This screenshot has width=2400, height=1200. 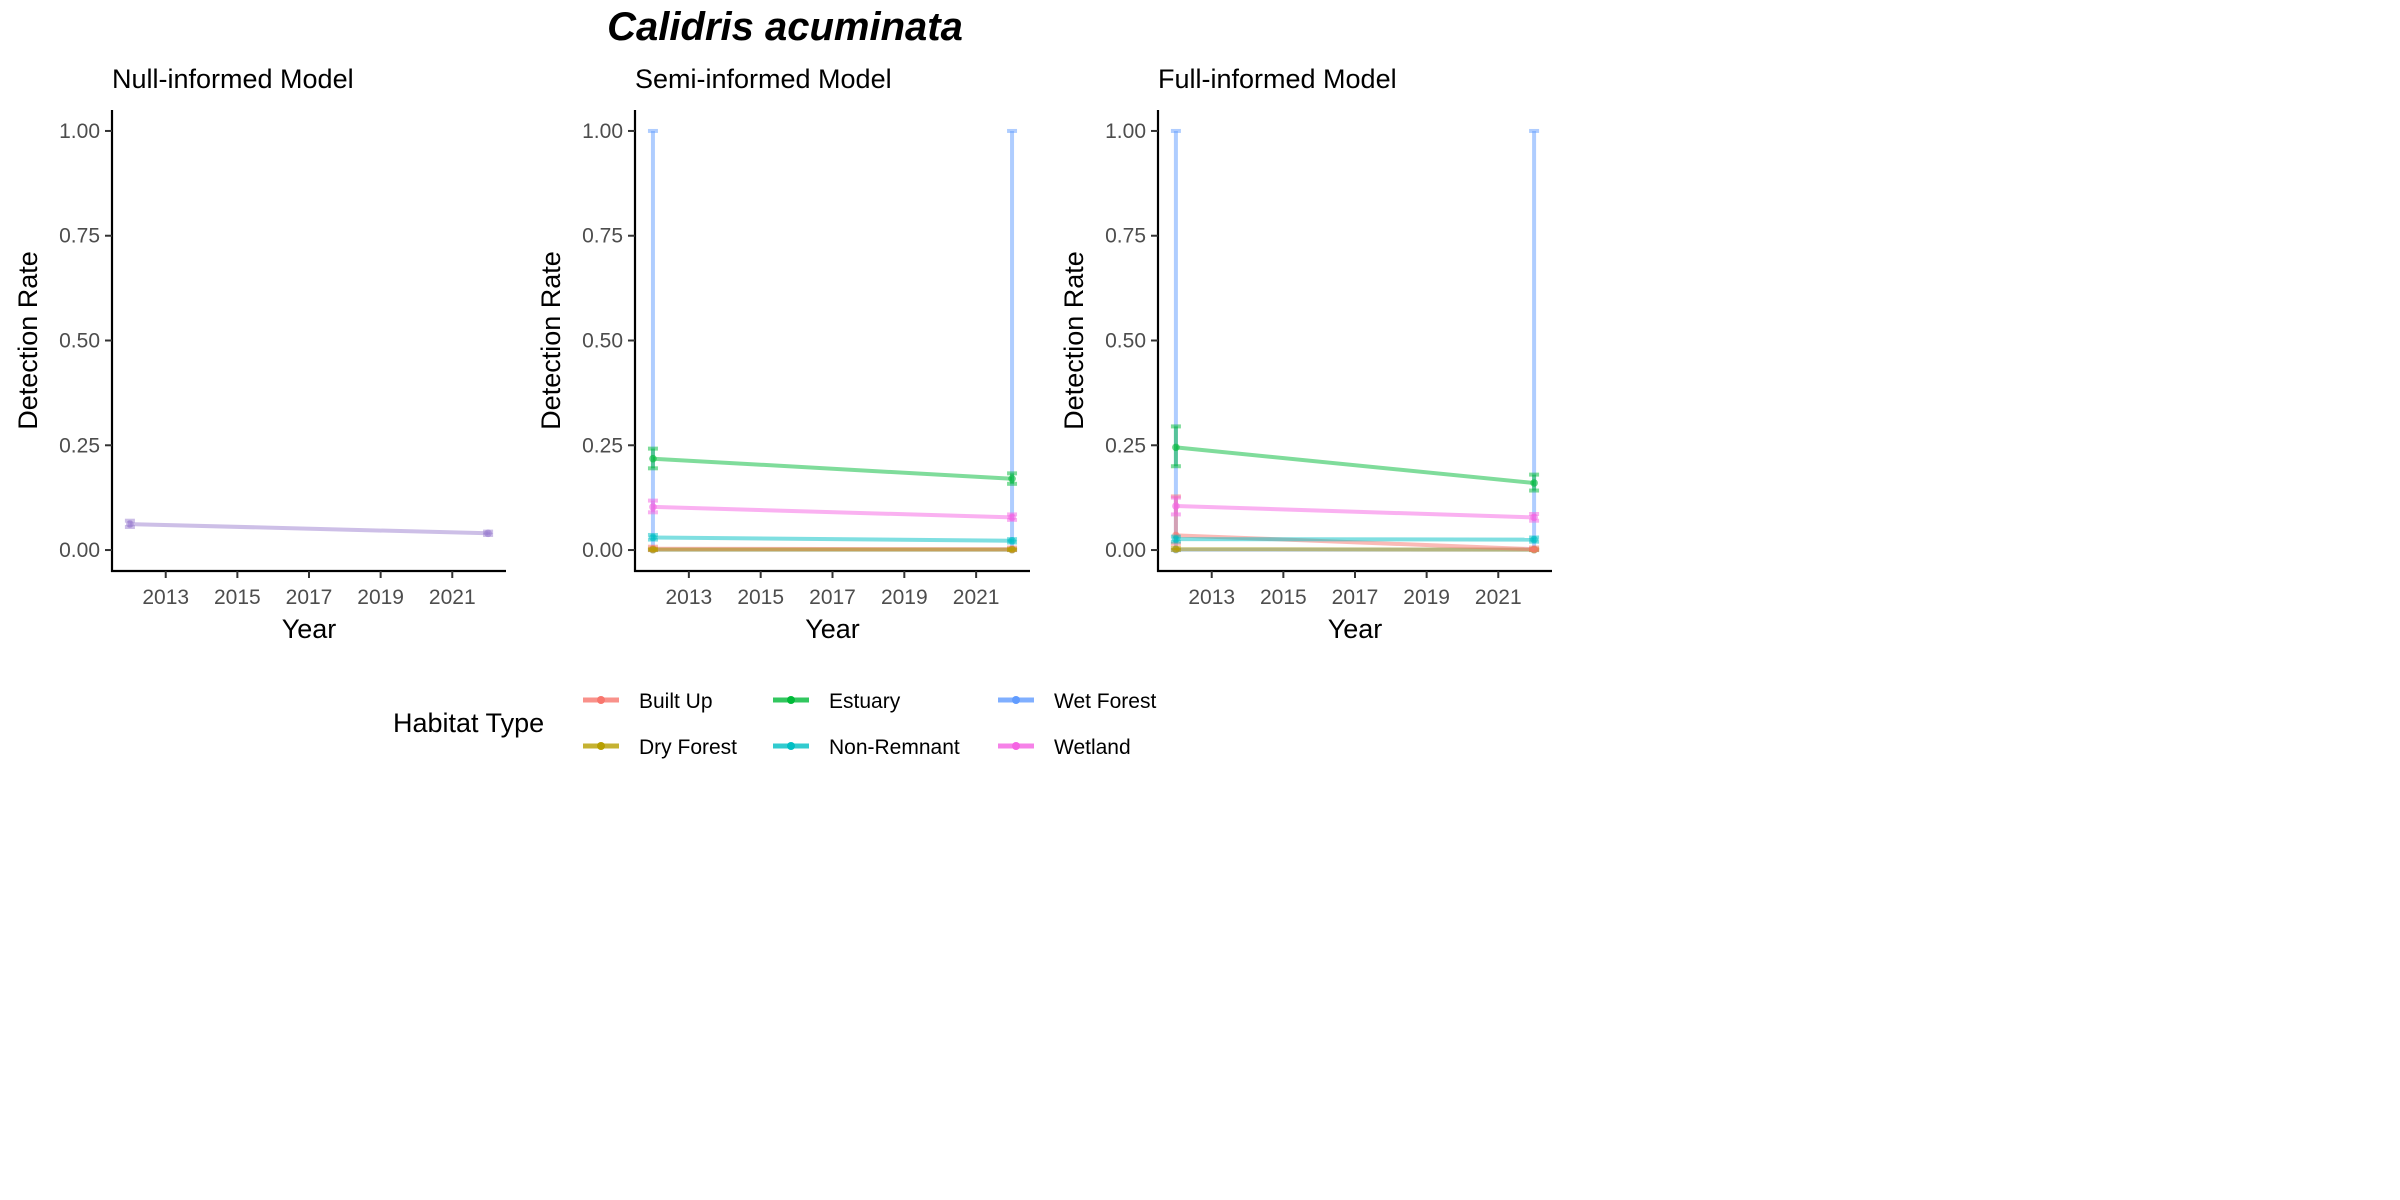 I want to click on main-title: Calidris acuminata, so click(x=785, y=27).